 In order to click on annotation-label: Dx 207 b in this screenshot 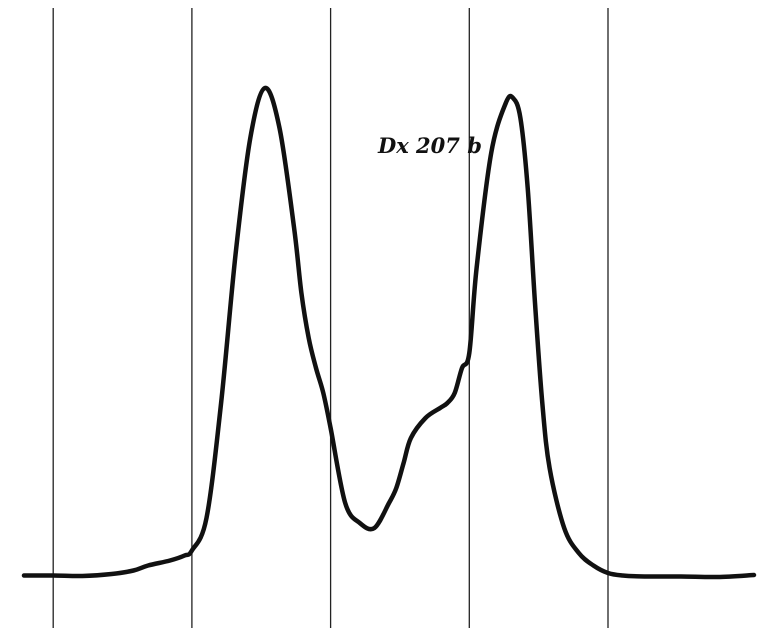, I will do `click(429, 145)`.